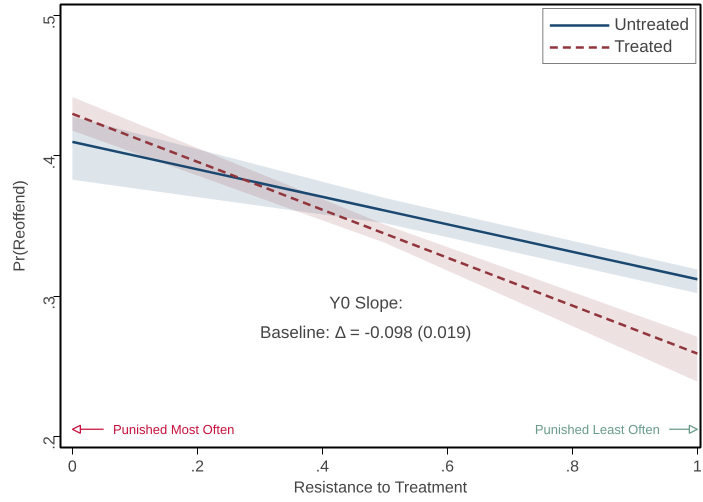 This screenshot has height=502, width=703. What do you see at coordinates (447, 467) in the screenshot?
I see `x-tick-label: .6` at bounding box center [447, 467].